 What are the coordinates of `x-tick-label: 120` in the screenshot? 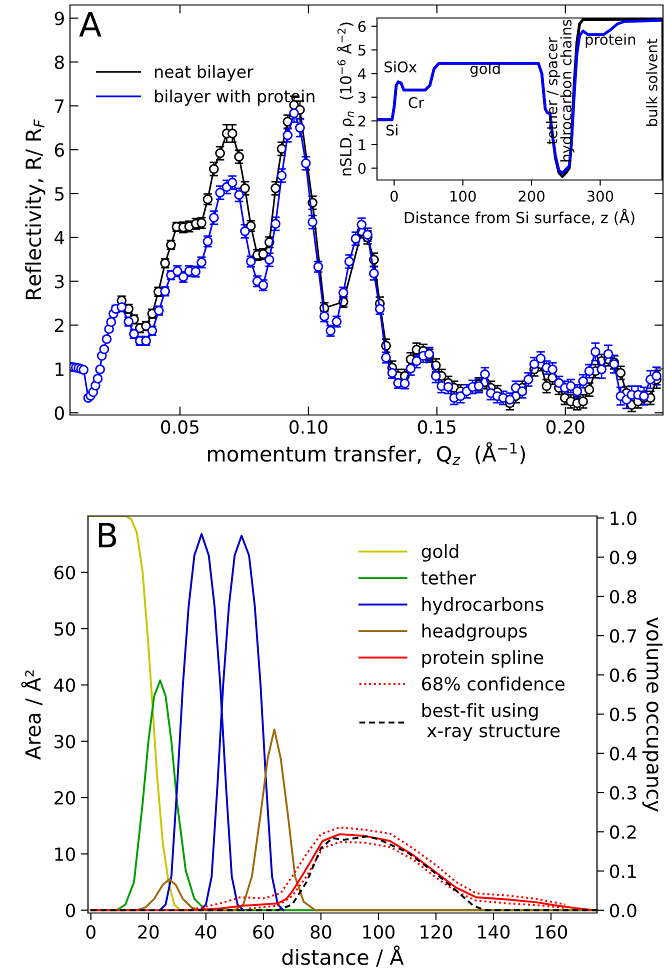 It's located at (436, 932).